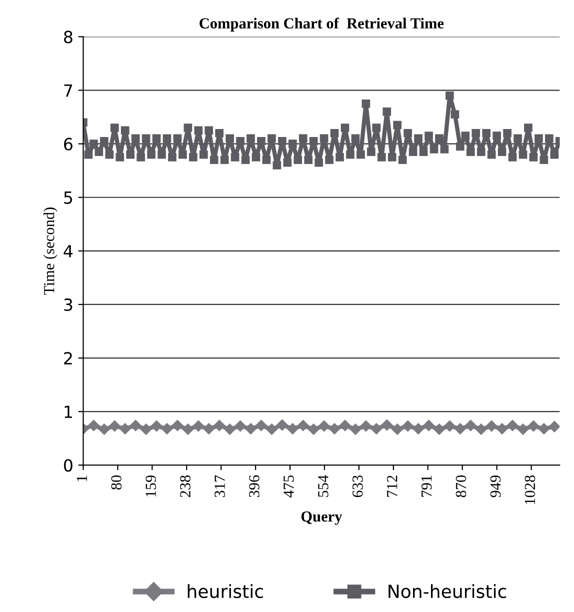 The image size is (574, 612). What do you see at coordinates (254, 486) in the screenshot?
I see `x-tick-label: 396` at bounding box center [254, 486].